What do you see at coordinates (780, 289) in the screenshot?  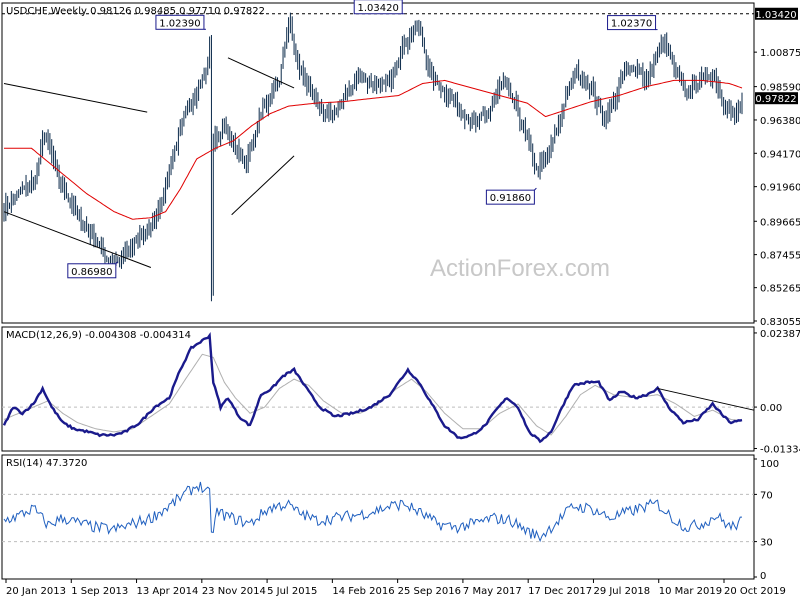 I see `price-tick-label: 0.85265` at bounding box center [780, 289].